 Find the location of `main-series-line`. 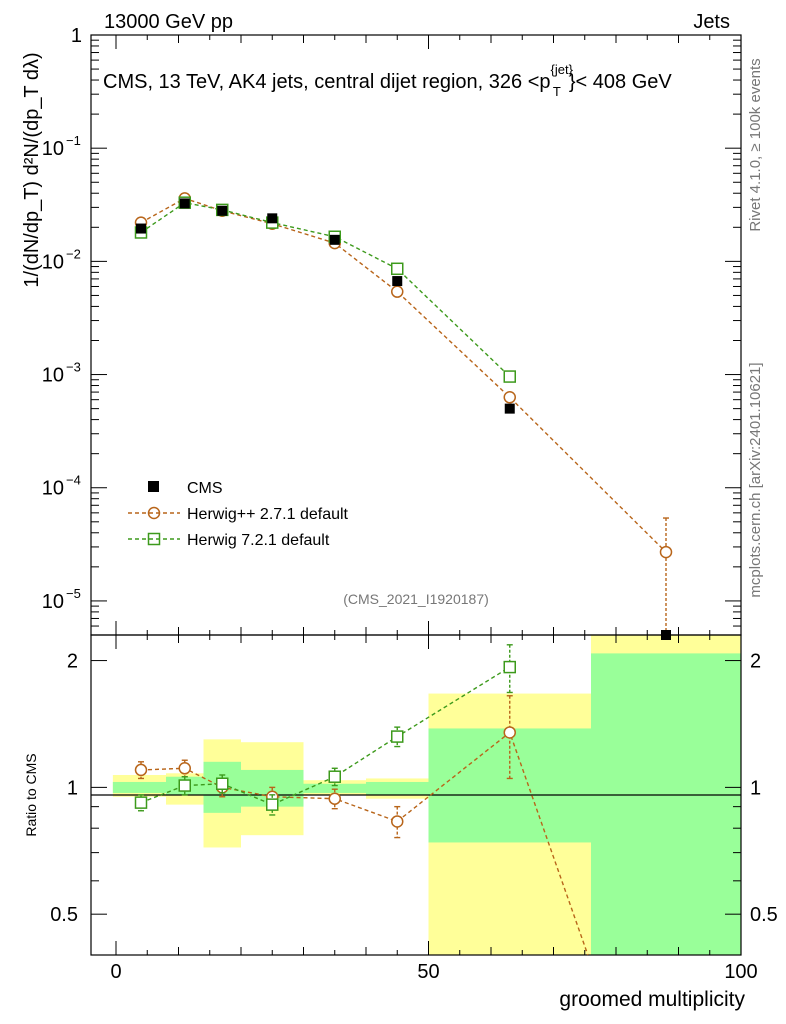

main-series-line is located at coordinates (325, 289).